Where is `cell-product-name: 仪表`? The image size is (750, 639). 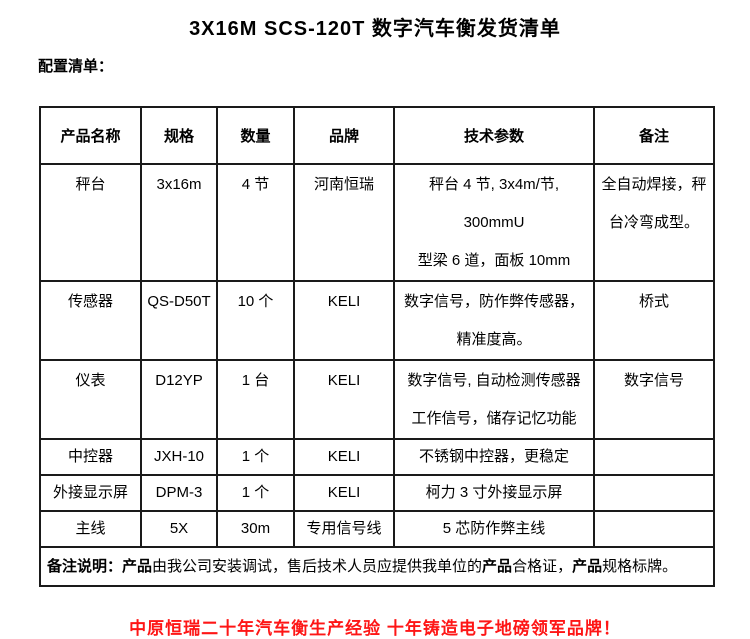
cell-product-name: 仪表 is located at coordinates (90, 399).